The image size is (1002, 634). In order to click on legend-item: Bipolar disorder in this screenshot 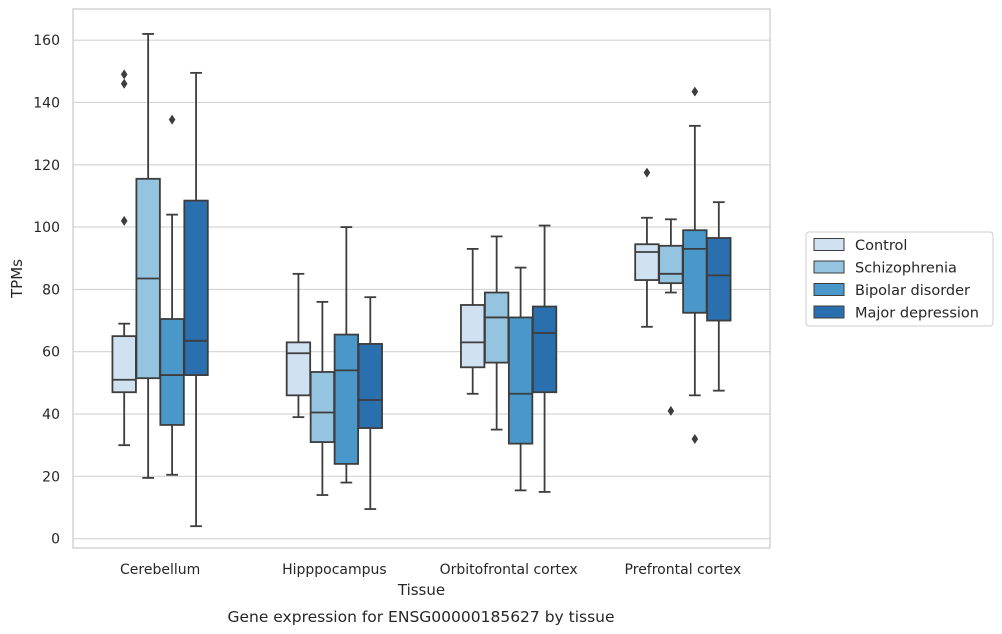, I will do `click(891, 291)`.